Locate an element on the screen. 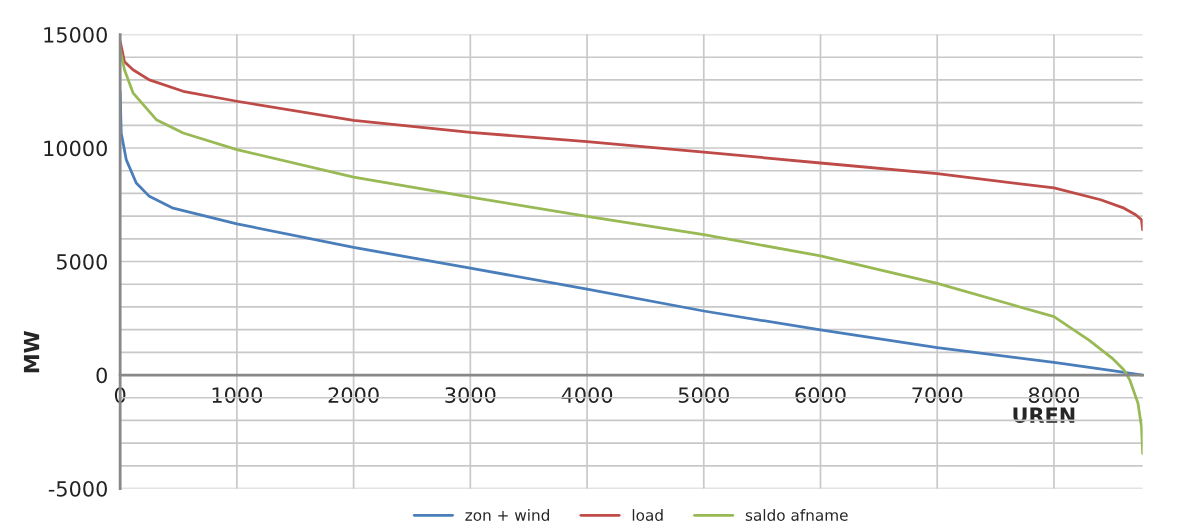 This screenshot has height=531, width=1178. y-axis-title: MW is located at coordinates (31, 352).